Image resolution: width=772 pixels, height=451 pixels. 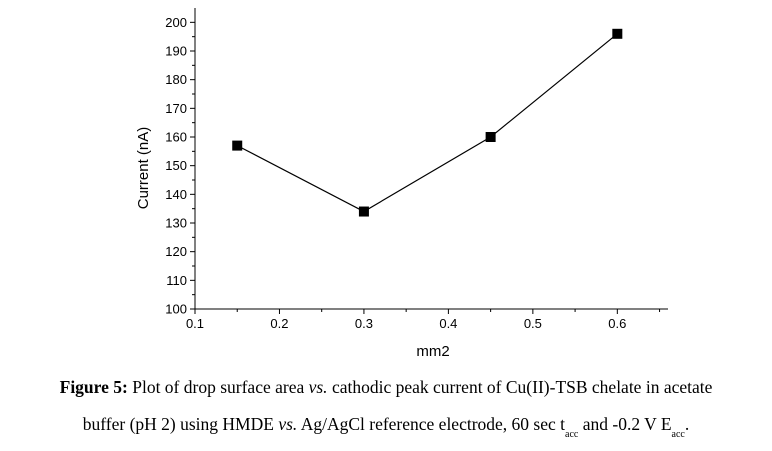 What do you see at coordinates (180, 424) in the screenshot?
I see `caption-text-2a: buffer (pH 2) using HMDE` at bounding box center [180, 424].